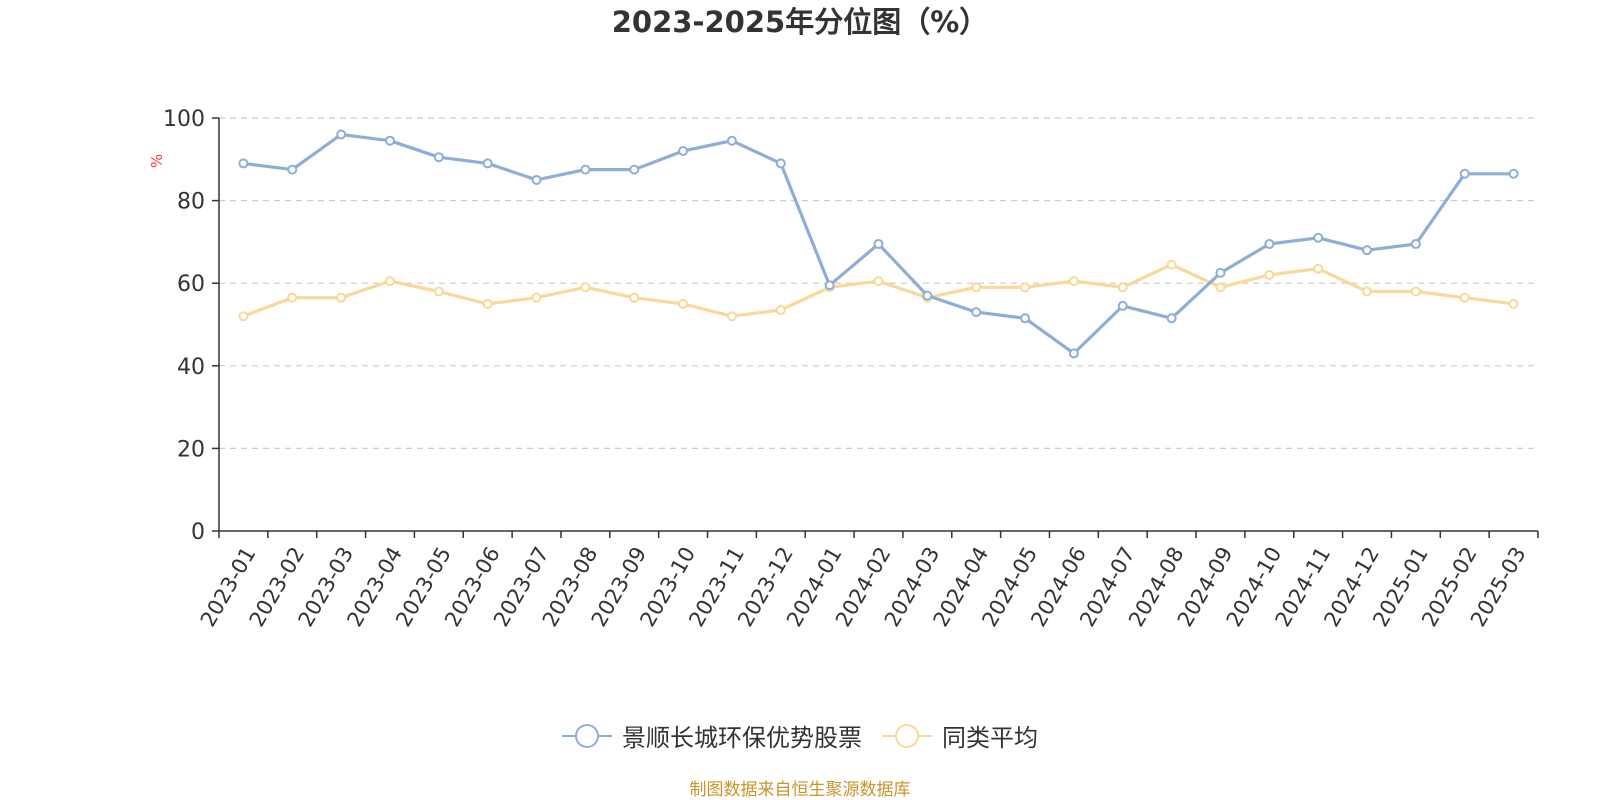  What do you see at coordinates (191, 326) in the screenshot?
I see `y-tick-labels: 0 20 40 60 80 100` at bounding box center [191, 326].